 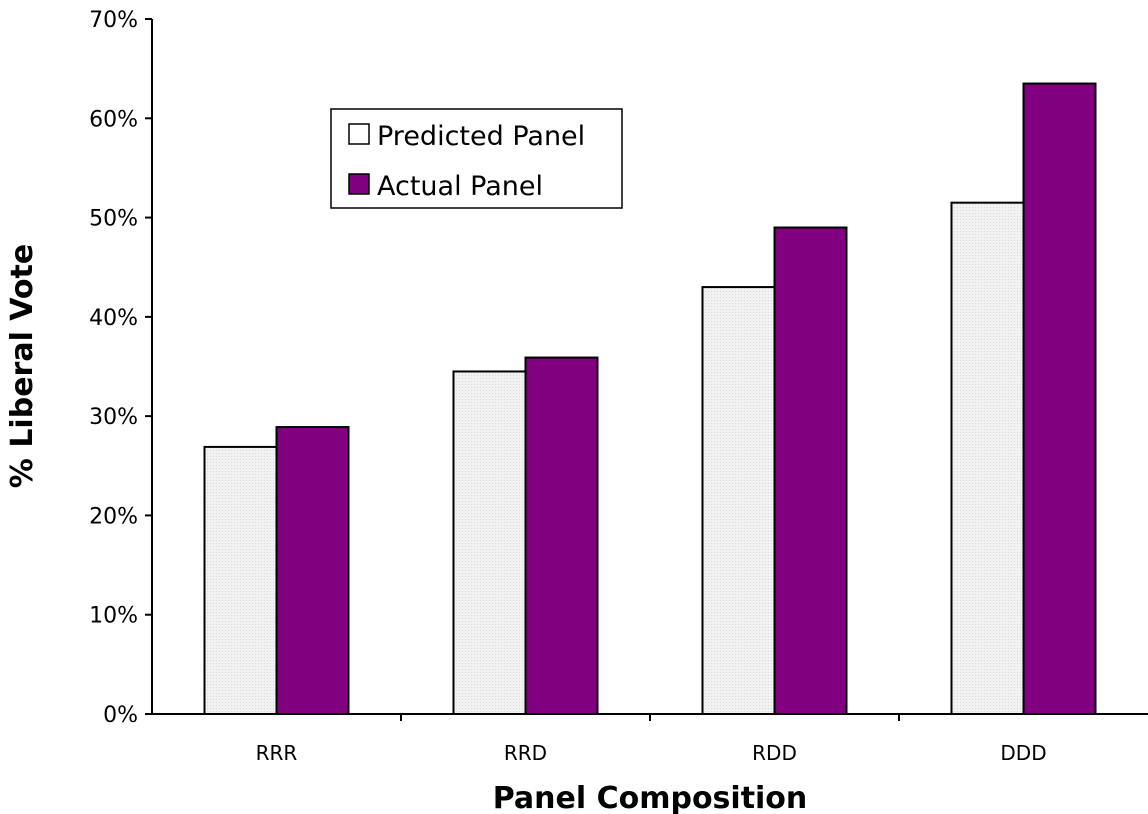 What do you see at coordinates (120, 715) in the screenshot?
I see `y-tick-label: 0%` at bounding box center [120, 715].